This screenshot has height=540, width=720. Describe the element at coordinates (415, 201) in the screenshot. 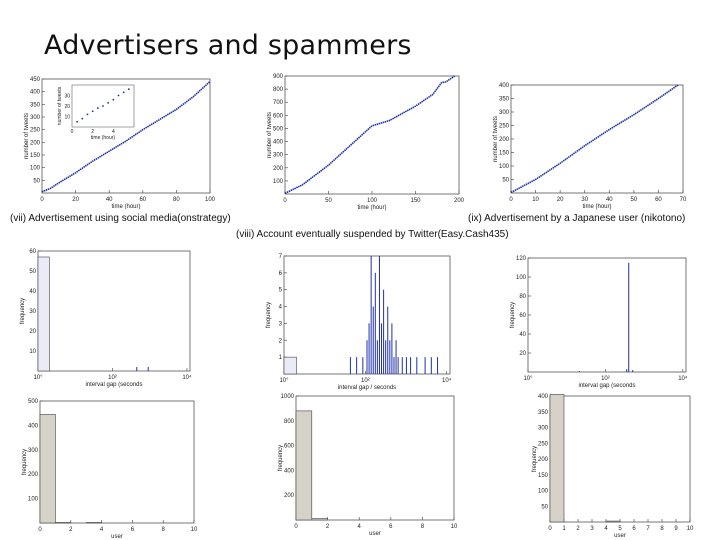

I see `x-tick-label: 150` at that location.